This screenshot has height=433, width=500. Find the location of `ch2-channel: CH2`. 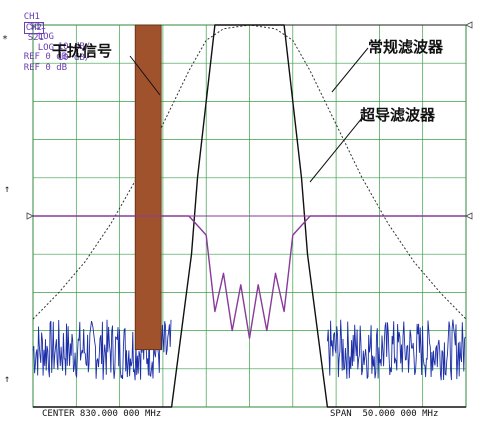

ch2-channel: CH2 is located at coordinates (33, 28).